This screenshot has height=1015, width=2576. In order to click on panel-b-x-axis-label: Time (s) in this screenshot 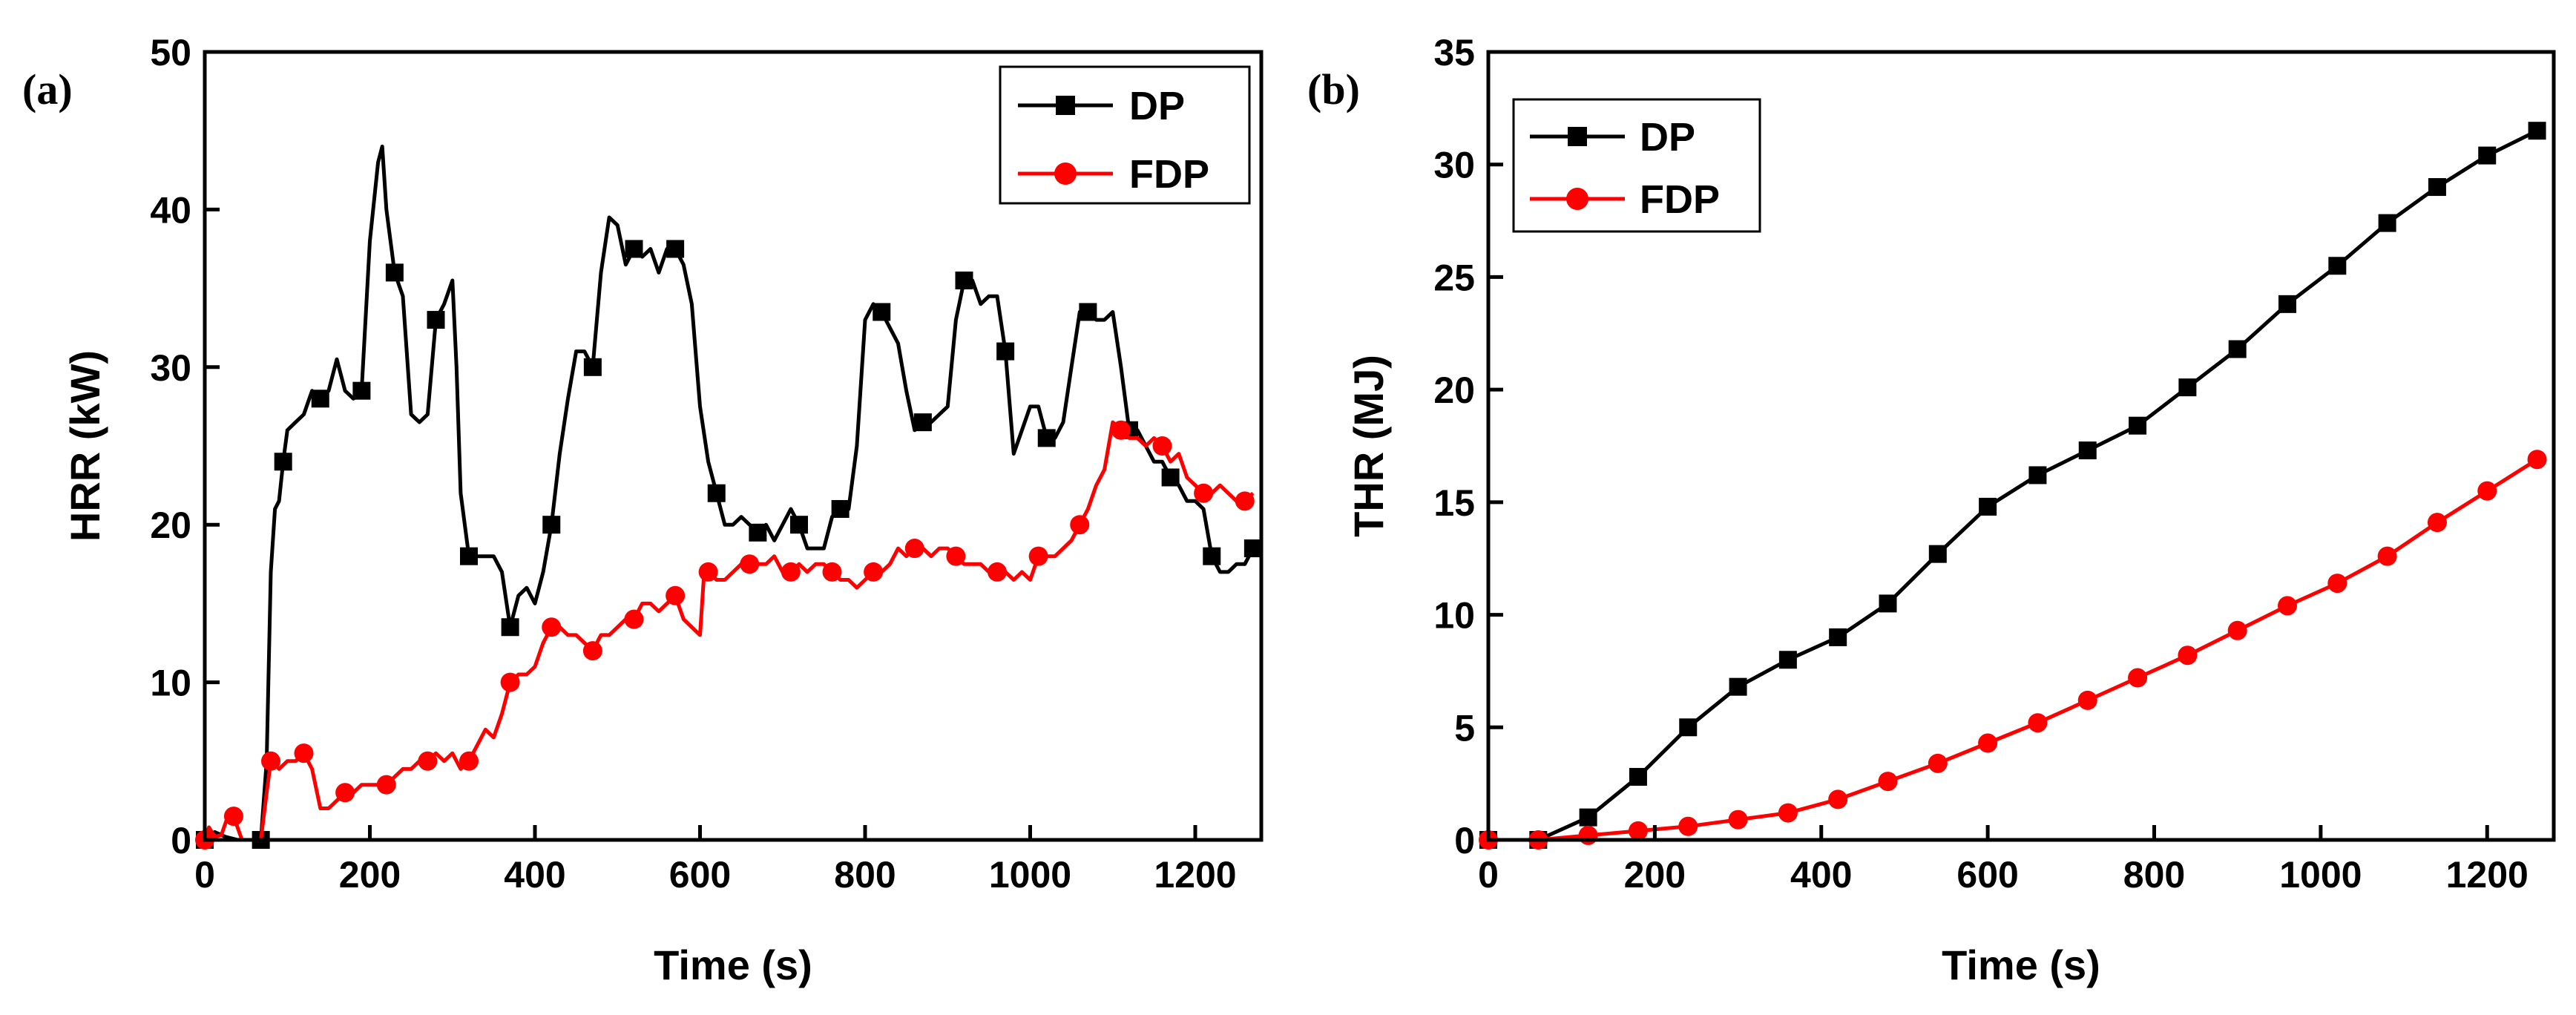, I will do `click(2021, 965)`.